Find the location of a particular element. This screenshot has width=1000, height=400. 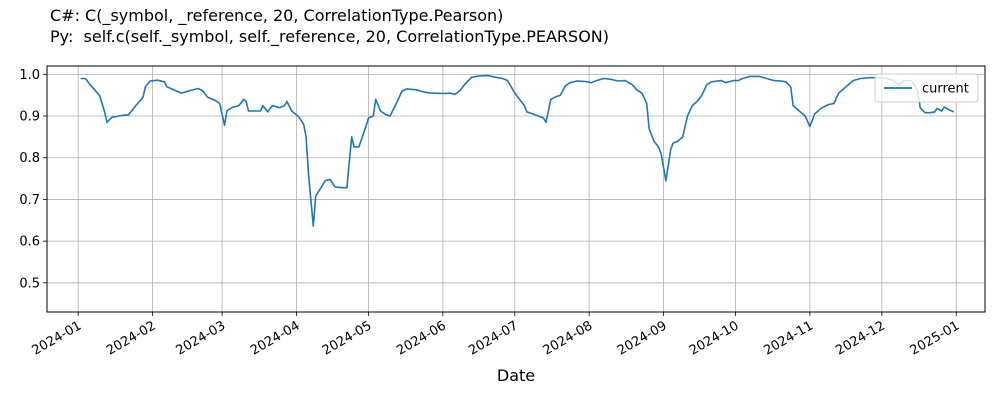

y-tick-label: 0.9 is located at coordinates (29, 117).